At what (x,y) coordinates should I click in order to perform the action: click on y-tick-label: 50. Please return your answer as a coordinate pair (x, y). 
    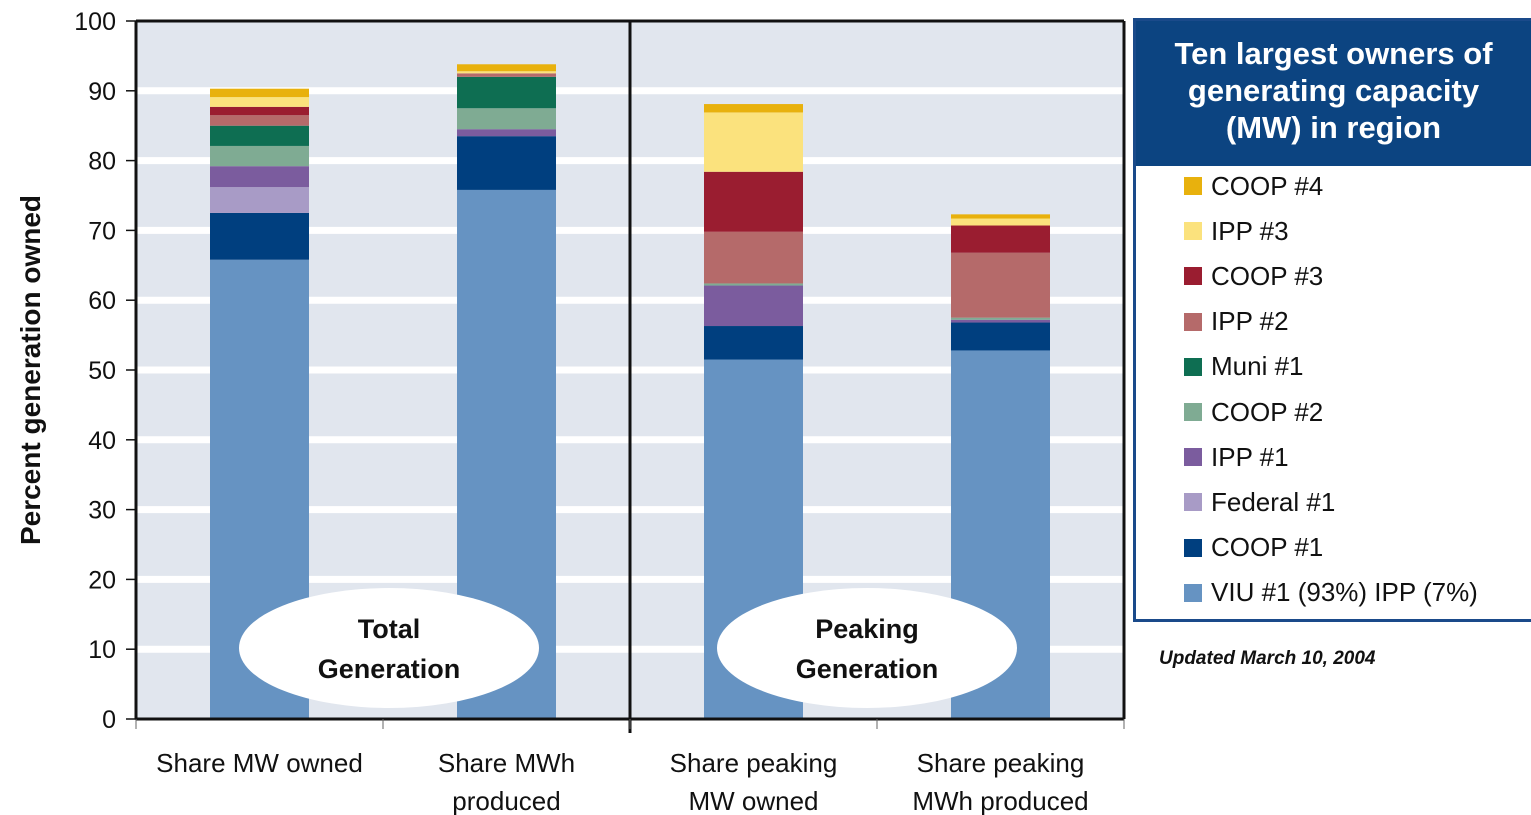
    Looking at the image, I should click on (102, 371).